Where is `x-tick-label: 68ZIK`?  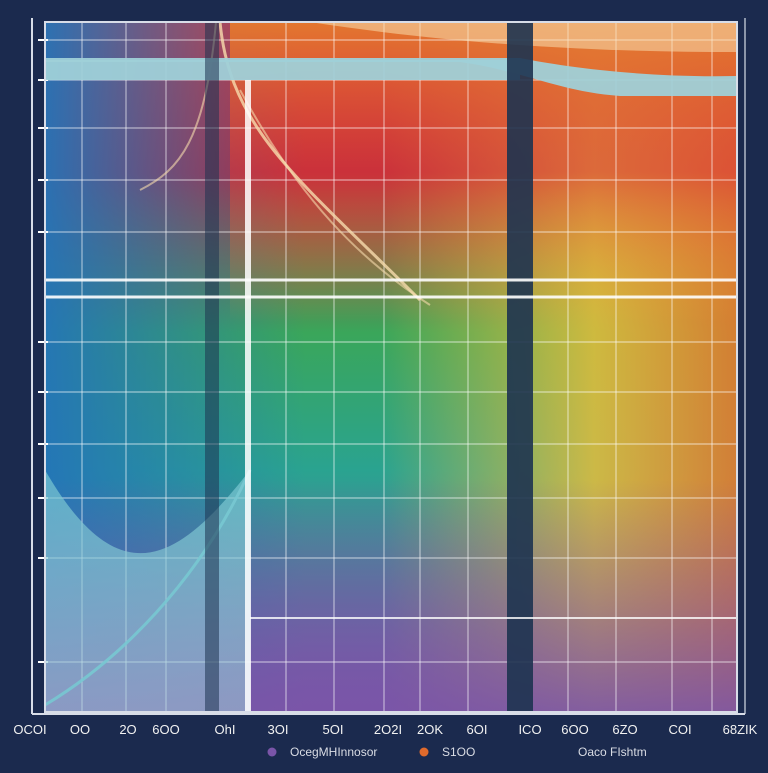
x-tick-label: 68ZIK is located at coordinates (740, 729).